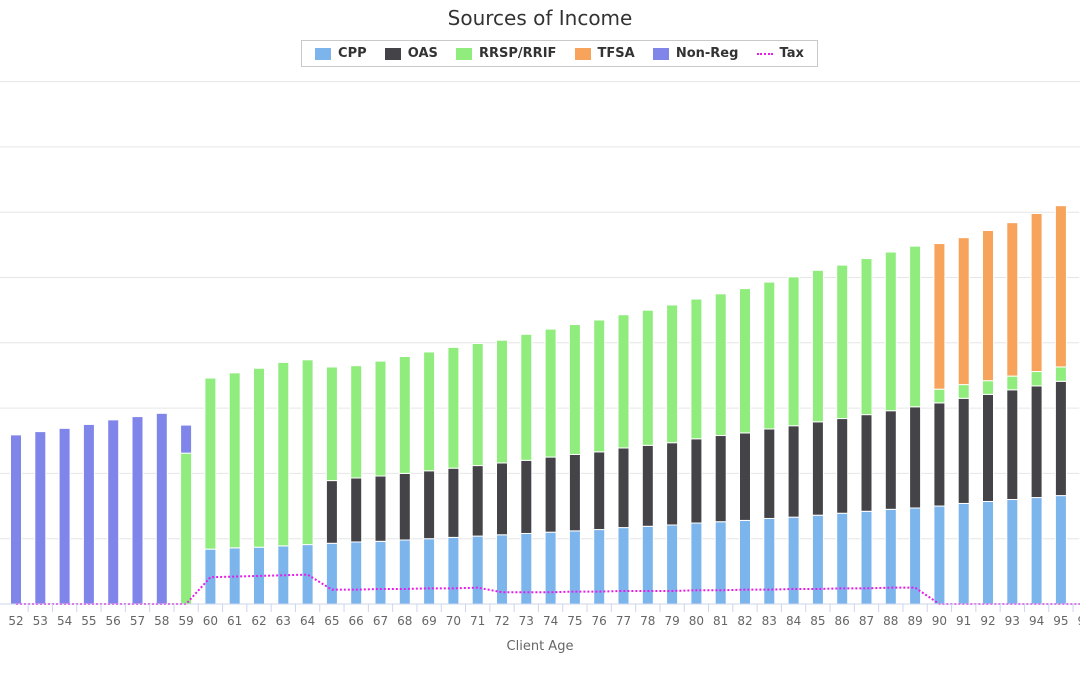 The width and height of the screenshot is (1080, 675). I want to click on legend-item-tax: Tax, so click(780, 53).